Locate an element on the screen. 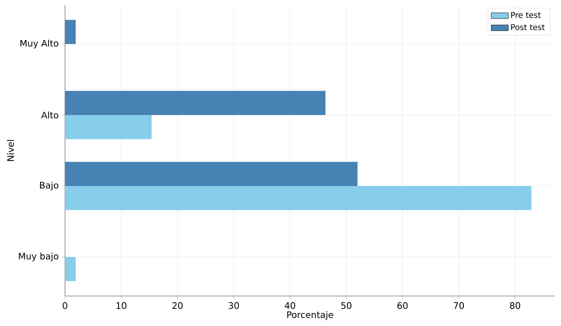  x-tick-label: 40 is located at coordinates (290, 305).